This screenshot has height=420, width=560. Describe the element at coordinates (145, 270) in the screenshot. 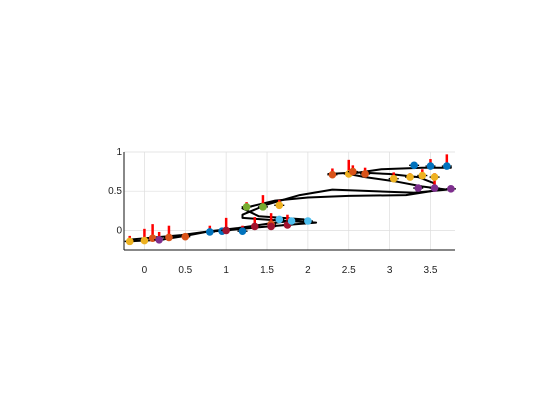

I see `x-tick-label: 0` at that location.